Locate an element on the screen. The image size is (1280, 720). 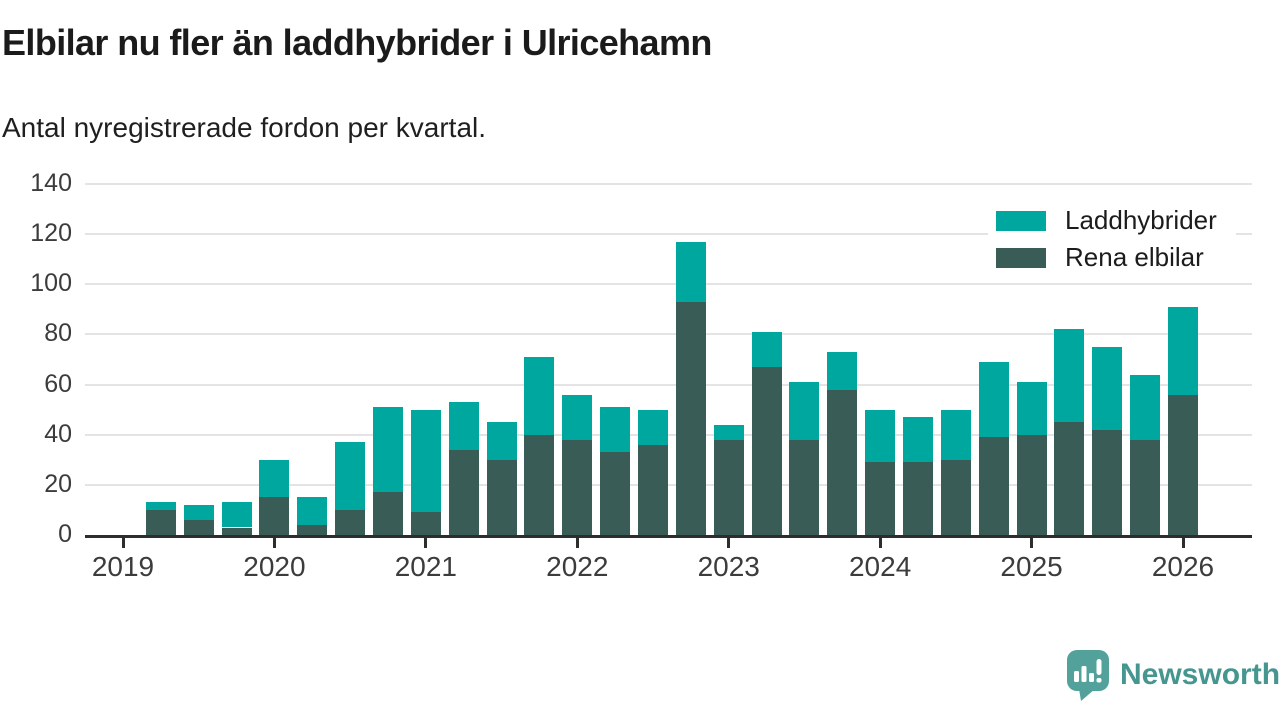
y-axis-tick-label: 80 is located at coordinates (58, 333).